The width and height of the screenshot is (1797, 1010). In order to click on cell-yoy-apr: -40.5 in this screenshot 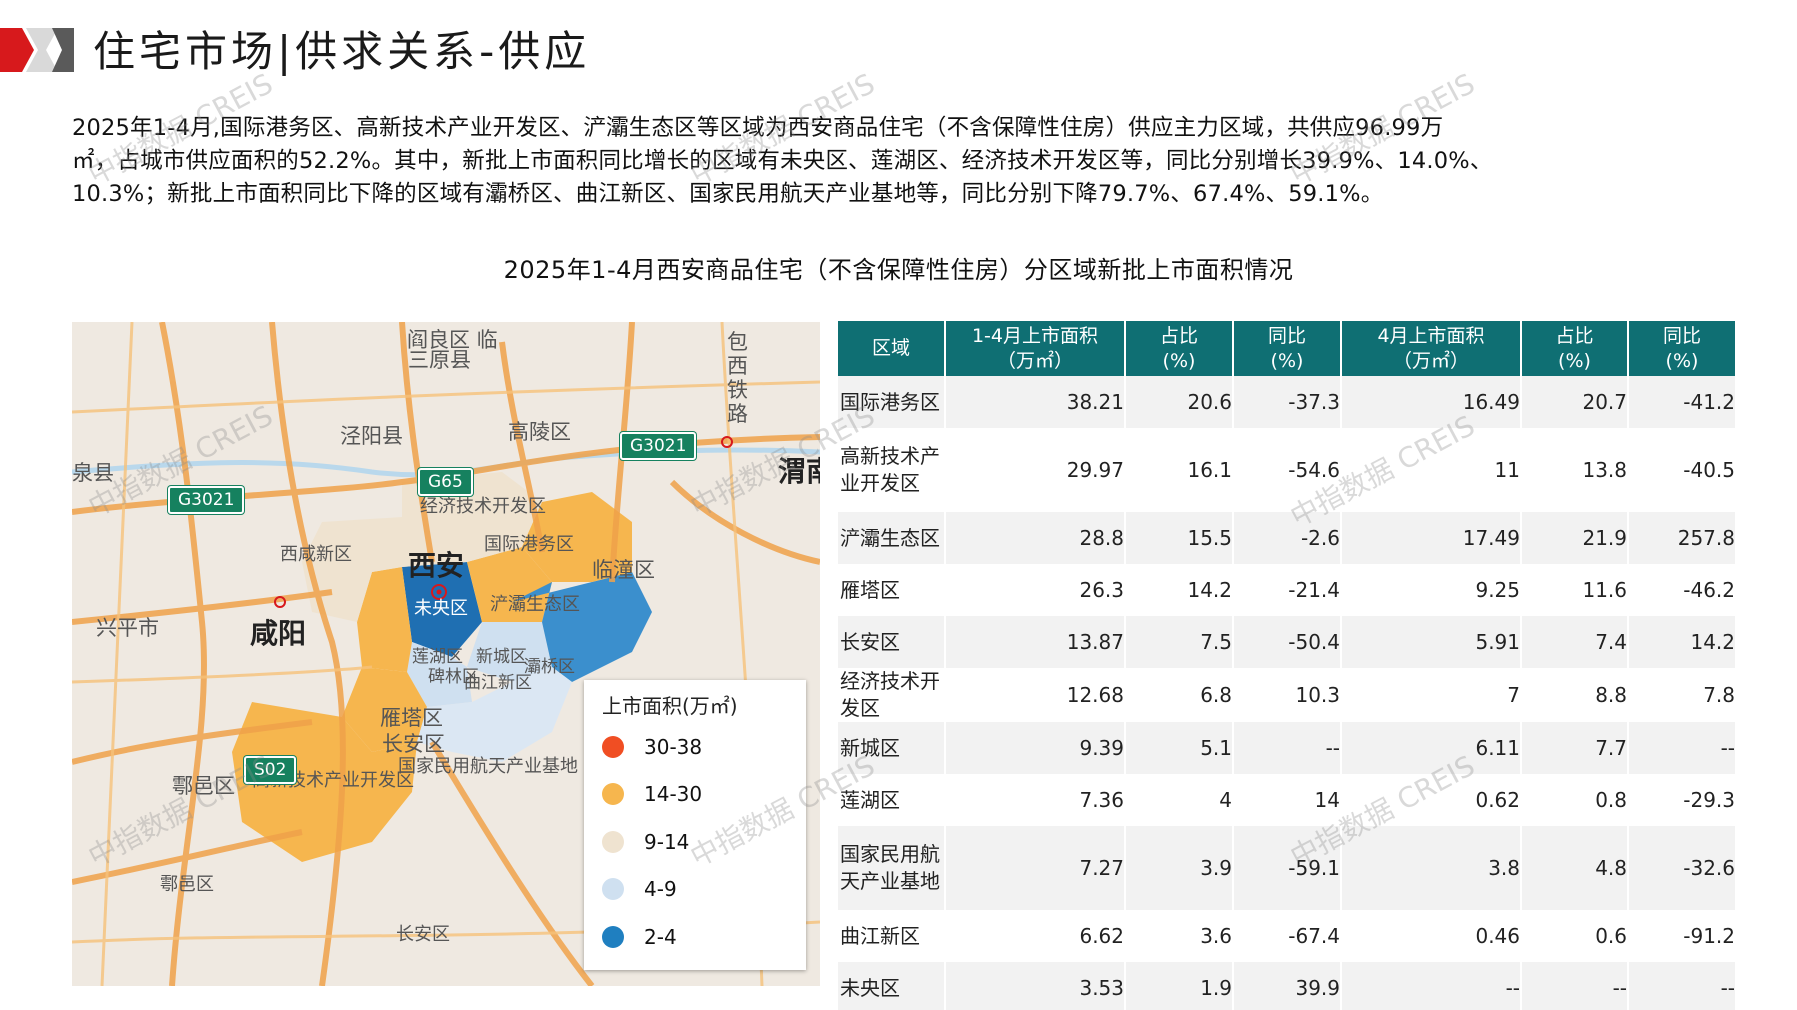, I will do `click(1681, 470)`.